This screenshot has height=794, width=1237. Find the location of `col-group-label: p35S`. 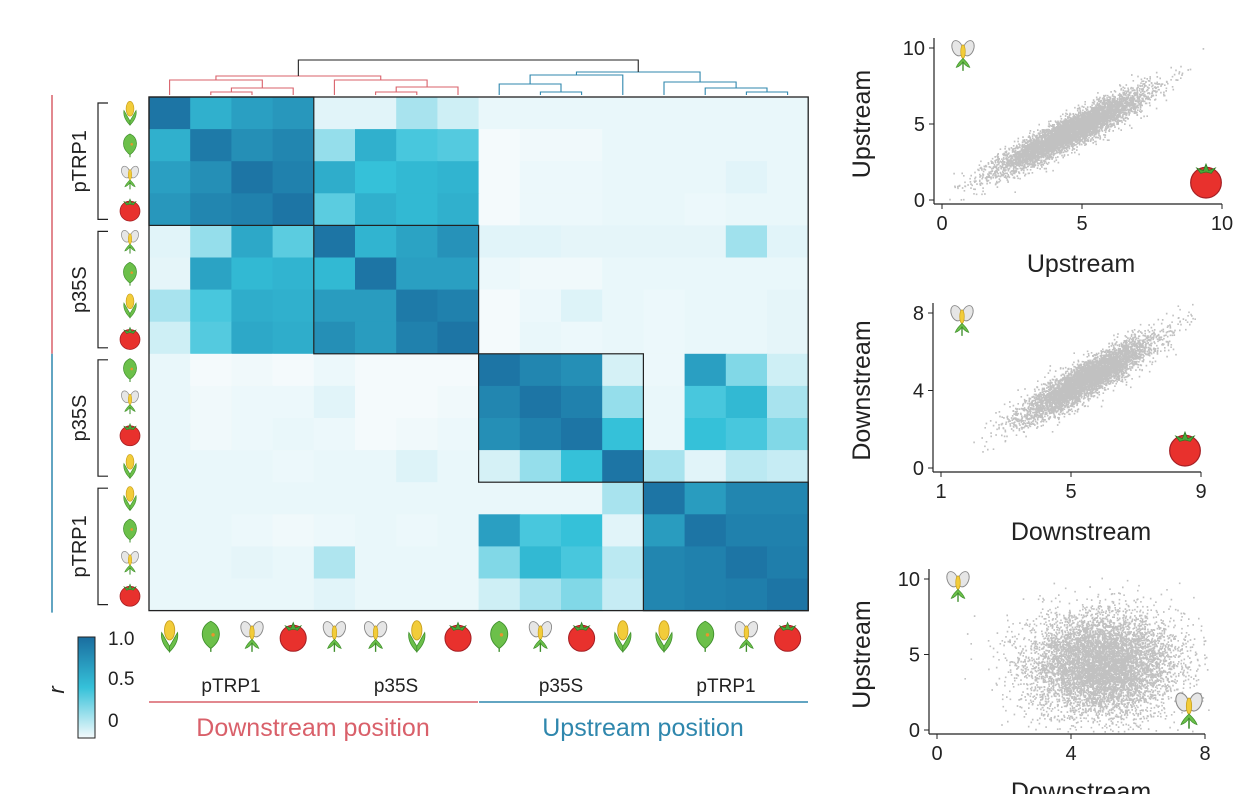

col-group-label: p35S is located at coordinates (396, 686).